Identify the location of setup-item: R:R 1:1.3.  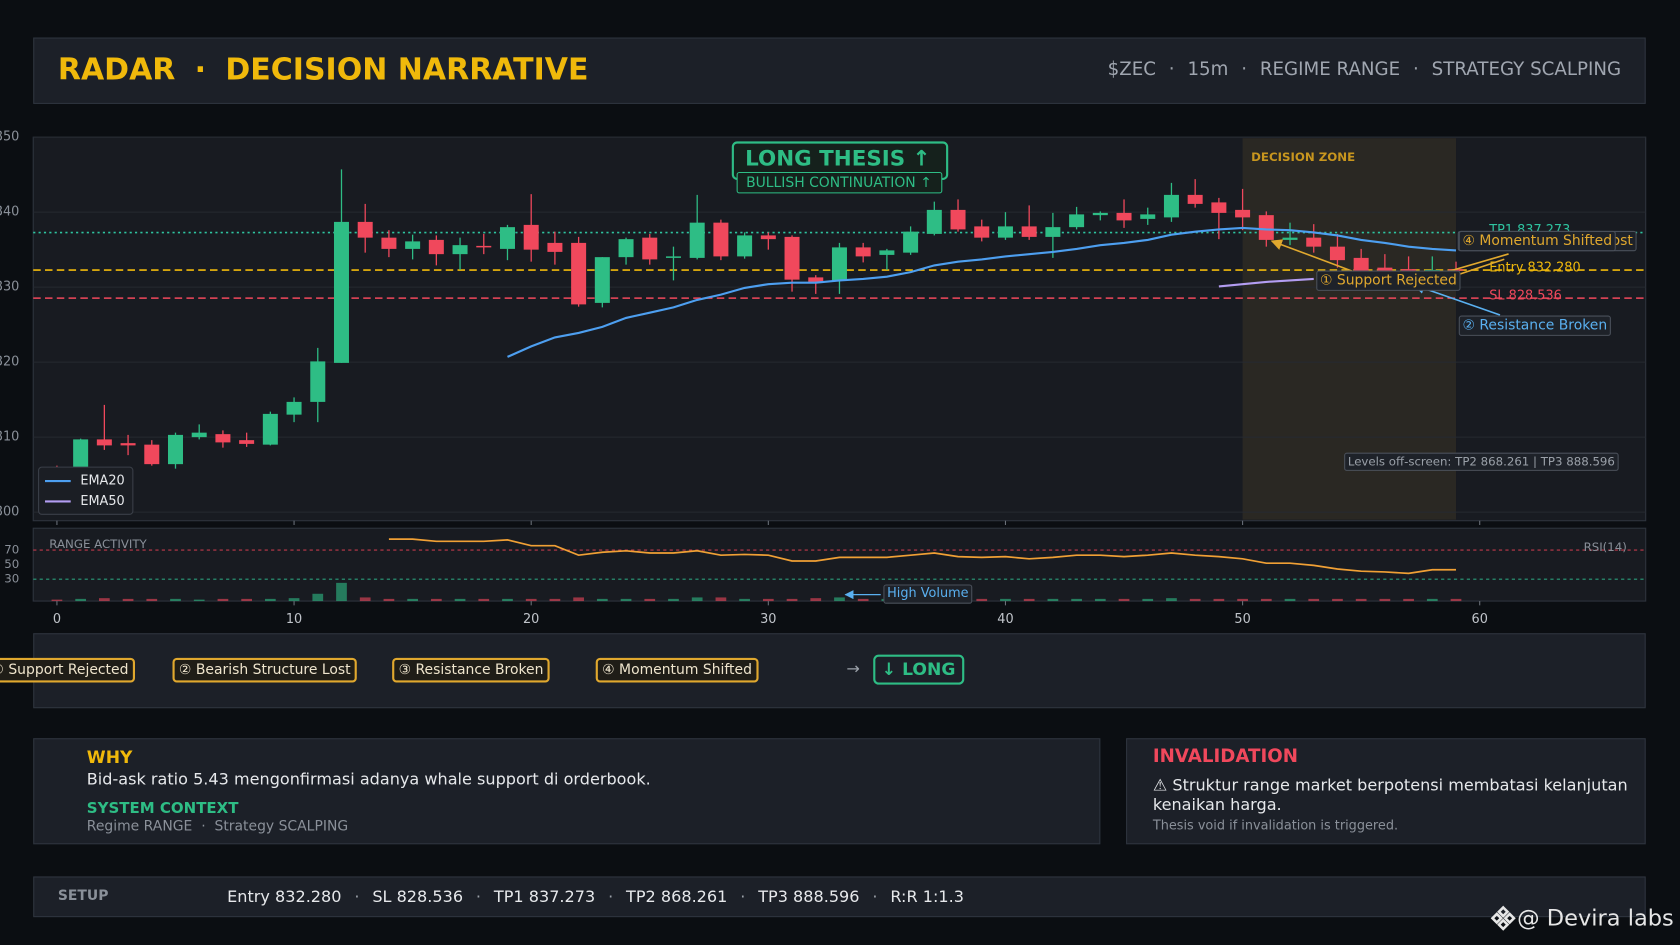
(927, 897).